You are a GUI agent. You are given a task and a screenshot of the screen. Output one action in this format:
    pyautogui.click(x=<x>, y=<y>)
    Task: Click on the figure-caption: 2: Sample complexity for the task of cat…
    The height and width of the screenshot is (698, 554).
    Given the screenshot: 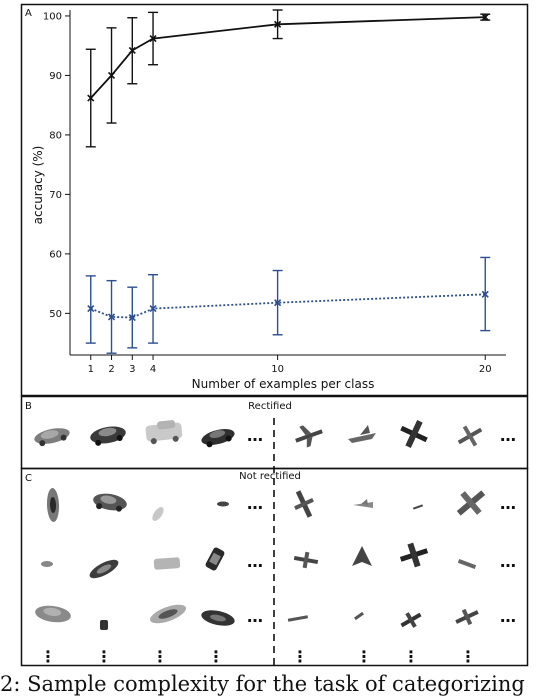 What is the action you would take?
    pyautogui.click(x=262, y=684)
    